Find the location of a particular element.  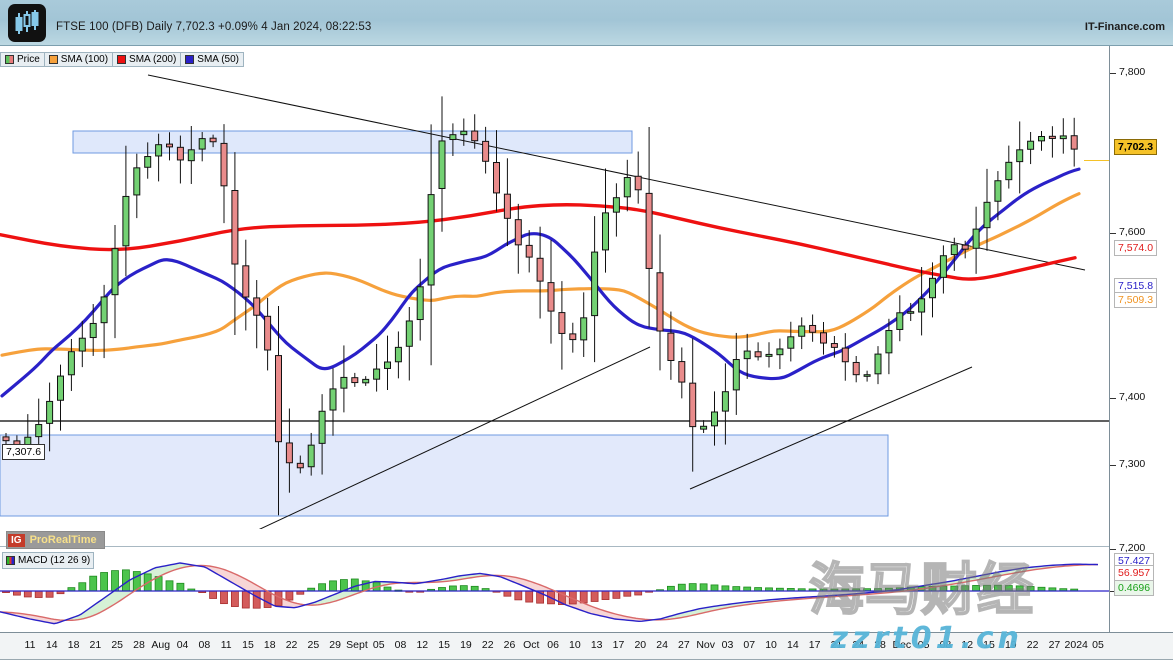

x-tick-11: 18 is located at coordinates (269, 645).